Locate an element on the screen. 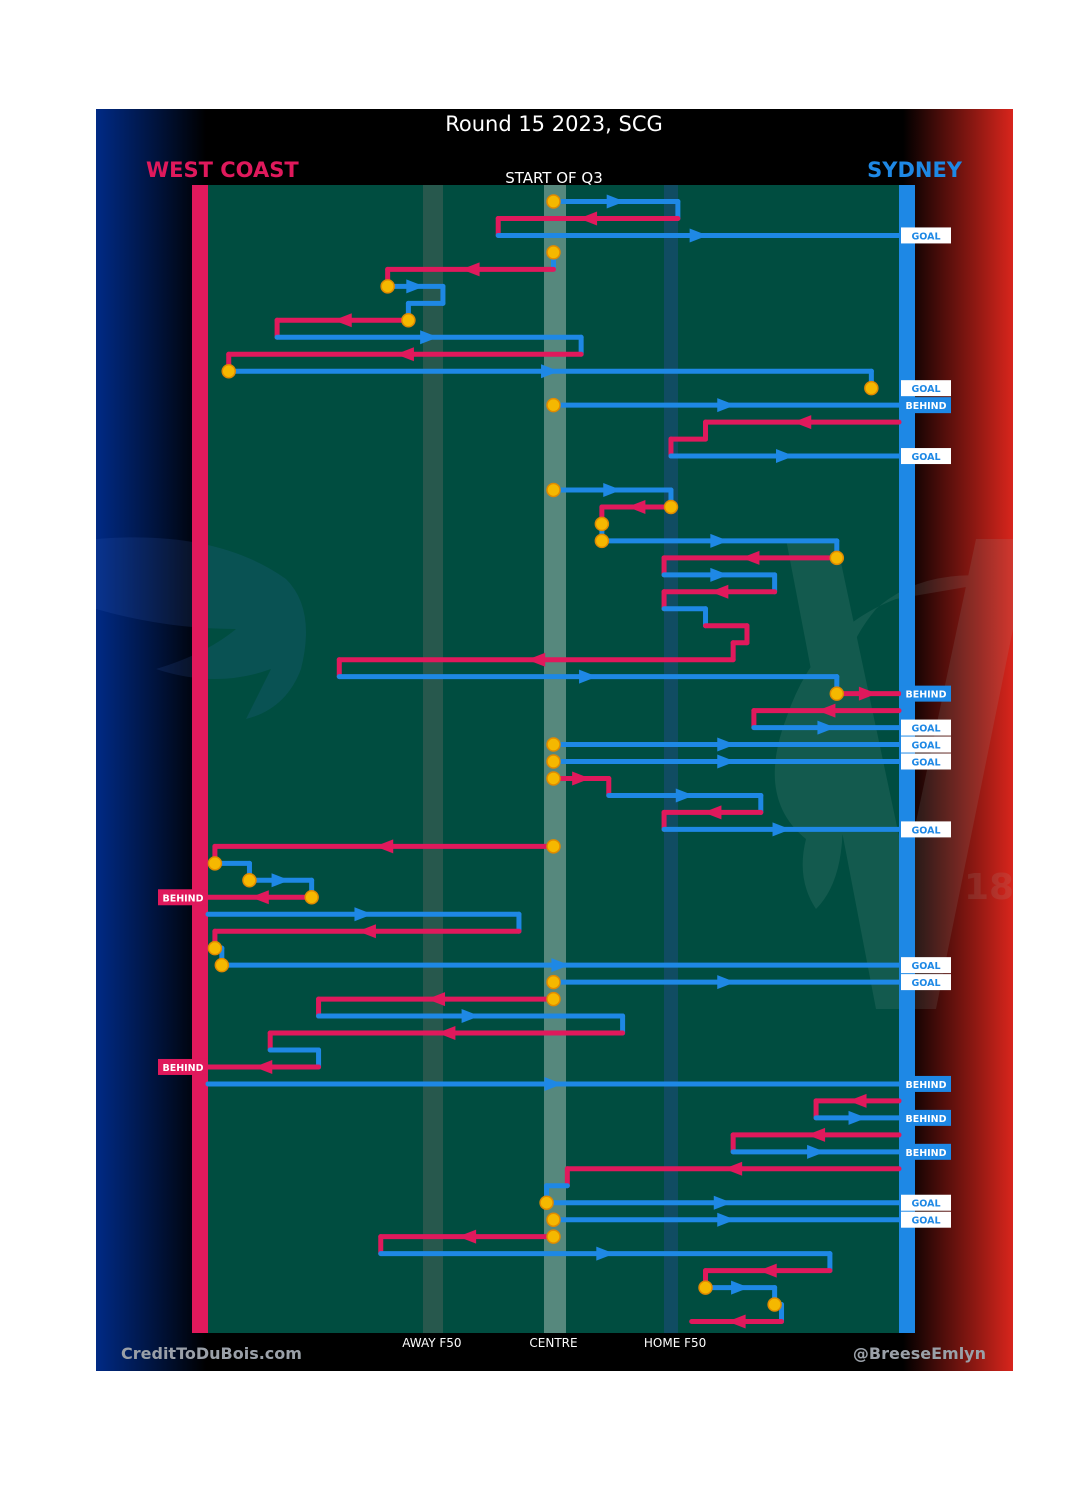 The image size is (1080, 1495). away-f50-line is located at coordinates (433, 759).